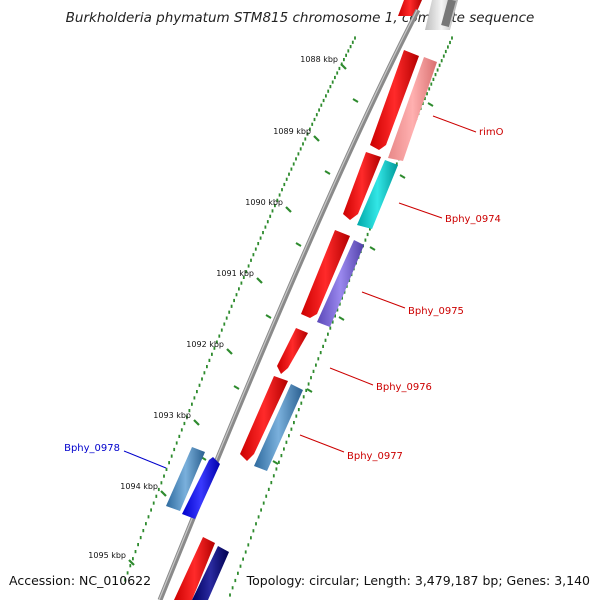 Image resolution: width=600 pixels, height=600 pixels. I want to click on gene-label: rimO, so click(491, 132).